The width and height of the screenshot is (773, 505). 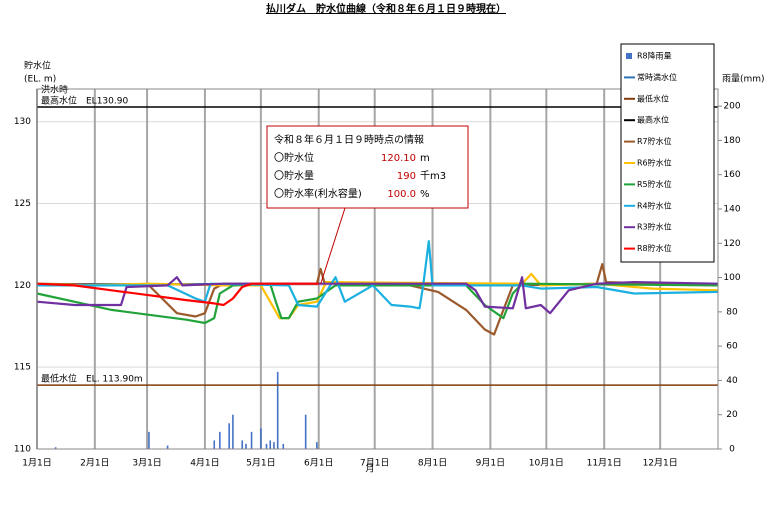 What do you see at coordinates (40, 80) in the screenshot?
I see `y-axis-label: (EL. m)` at bounding box center [40, 80].